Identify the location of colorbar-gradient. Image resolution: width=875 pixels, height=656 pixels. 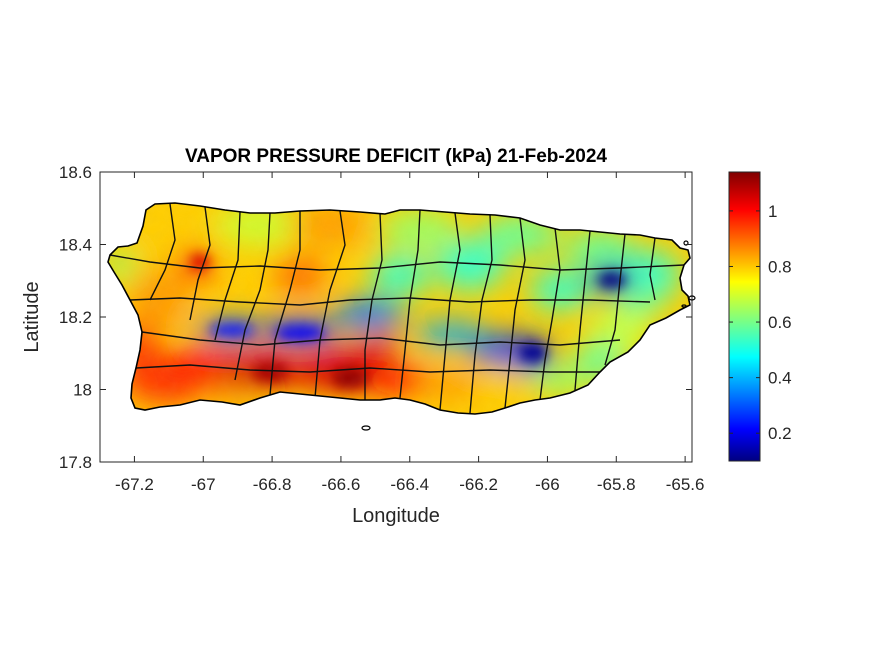
(744, 316).